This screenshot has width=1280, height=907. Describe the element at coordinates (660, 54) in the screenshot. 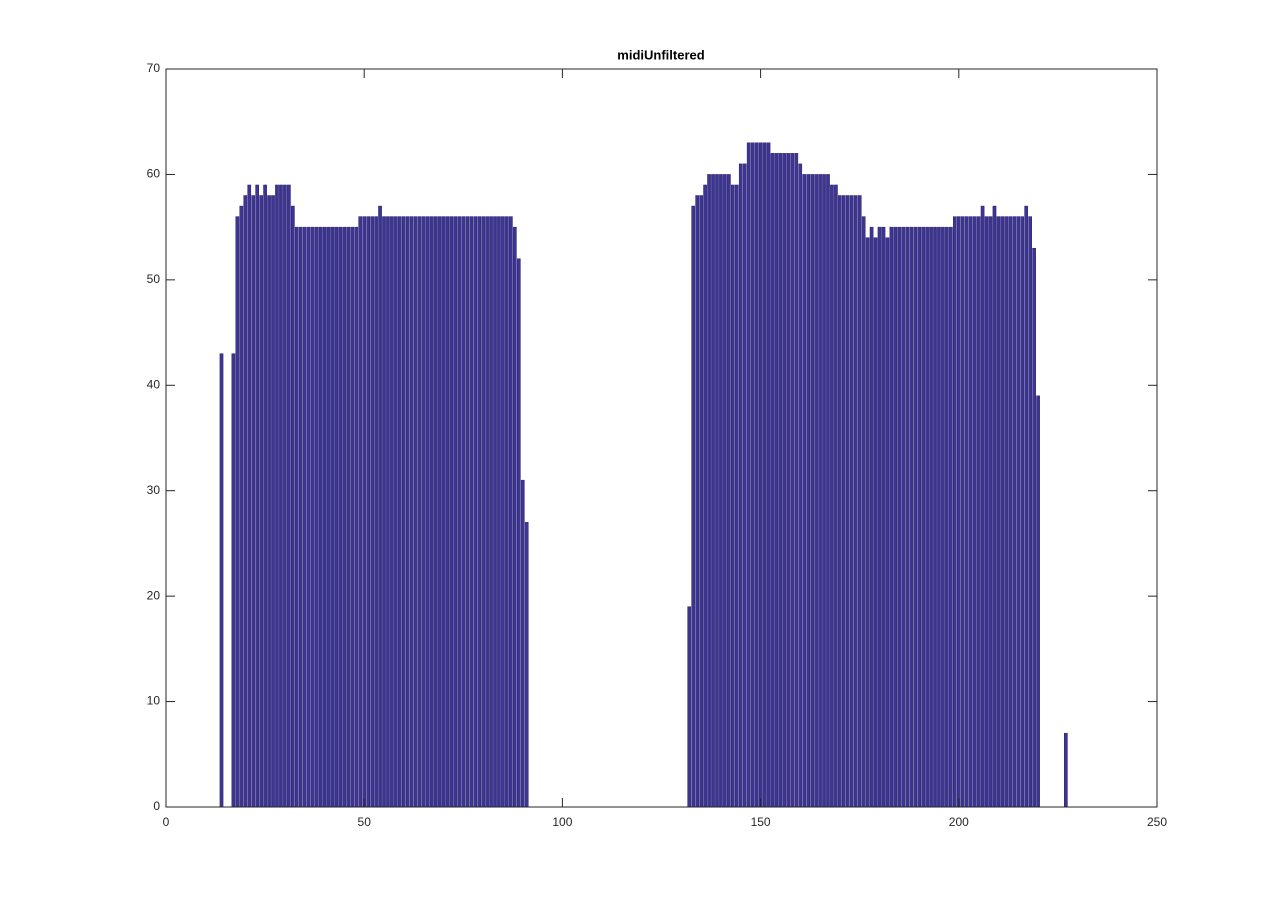

I see `chart-title: midiUnfiltered` at that location.